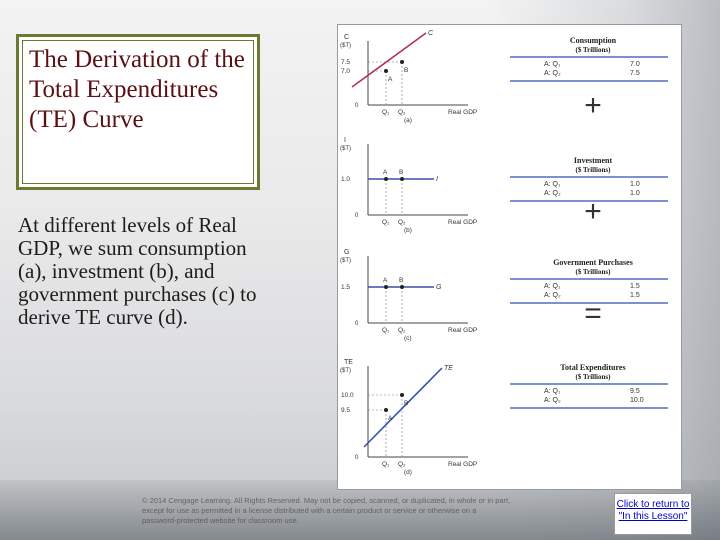  Describe the element at coordinates (345, 179) in the screenshot. I see `y-tick-label: 1.0` at that location.